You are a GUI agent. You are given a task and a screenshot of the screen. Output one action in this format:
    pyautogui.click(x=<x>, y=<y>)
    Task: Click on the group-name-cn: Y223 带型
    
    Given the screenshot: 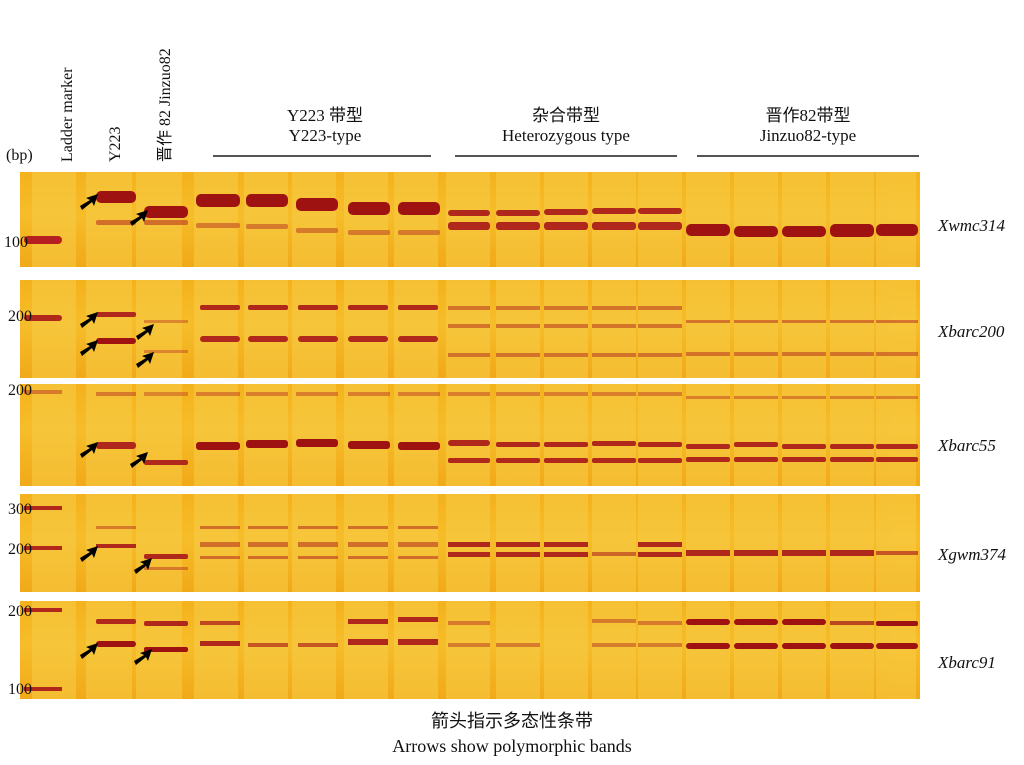 What is the action you would take?
    pyautogui.click(x=325, y=115)
    